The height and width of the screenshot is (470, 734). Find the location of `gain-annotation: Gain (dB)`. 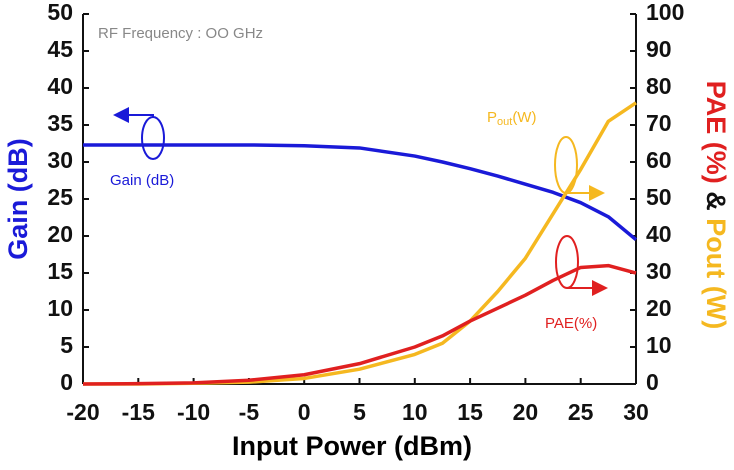

gain-annotation: Gain (dB) is located at coordinates (142, 180).